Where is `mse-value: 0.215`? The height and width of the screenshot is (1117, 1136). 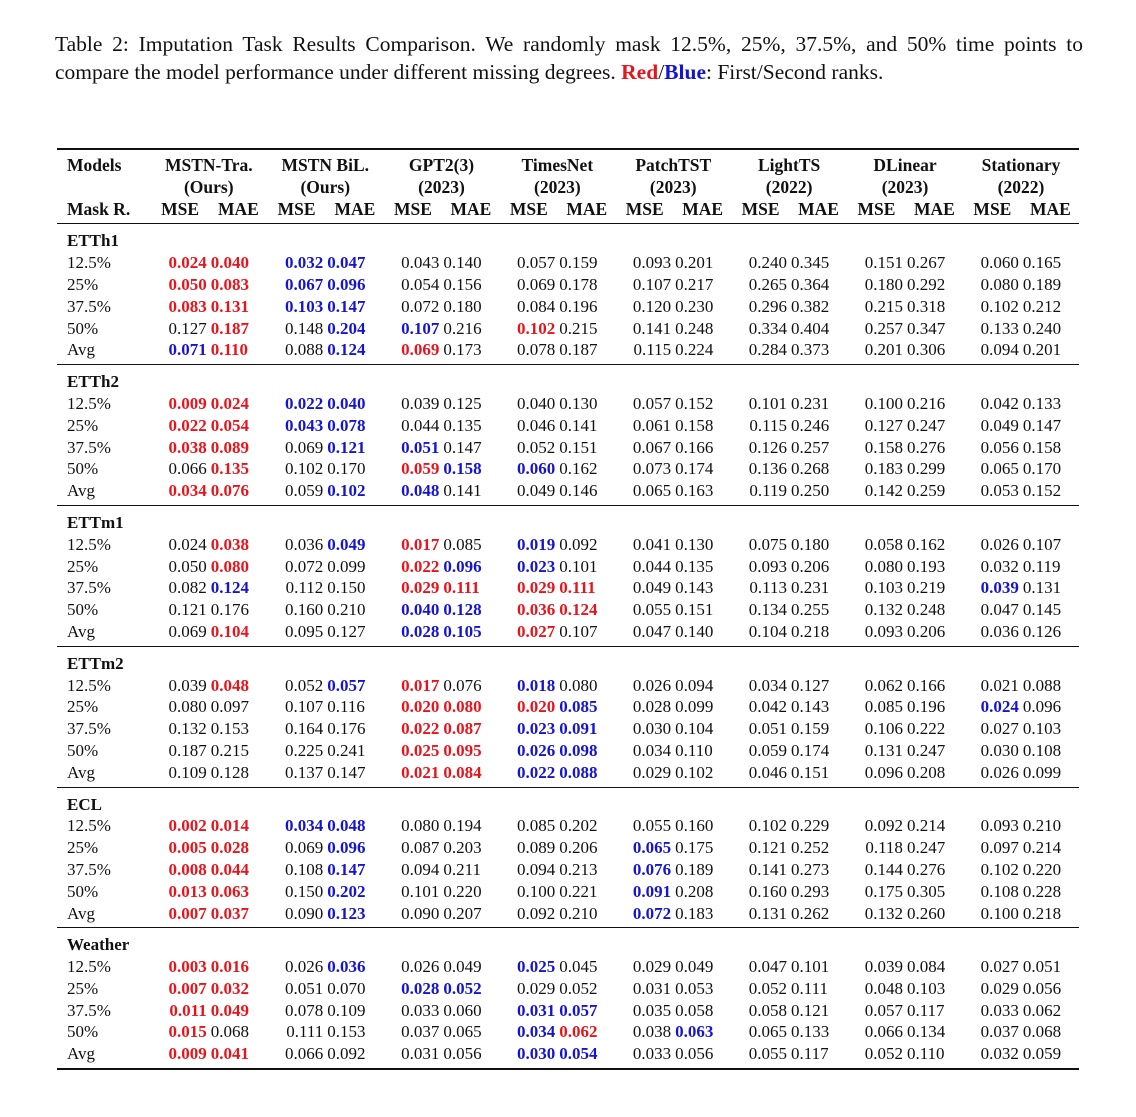 mse-value: 0.215 is located at coordinates (883, 306).